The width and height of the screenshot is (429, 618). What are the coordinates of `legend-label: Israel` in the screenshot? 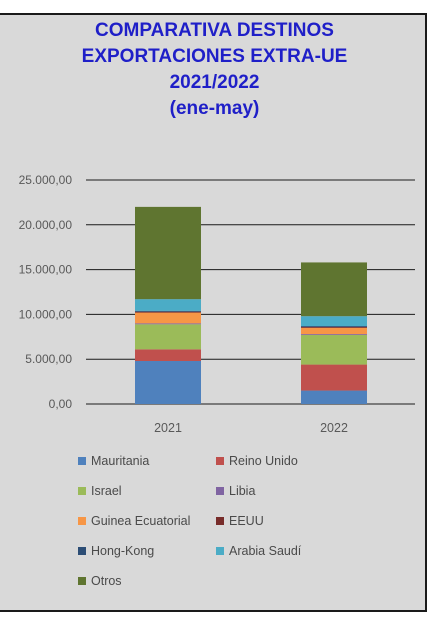 It's located at (106, 491).